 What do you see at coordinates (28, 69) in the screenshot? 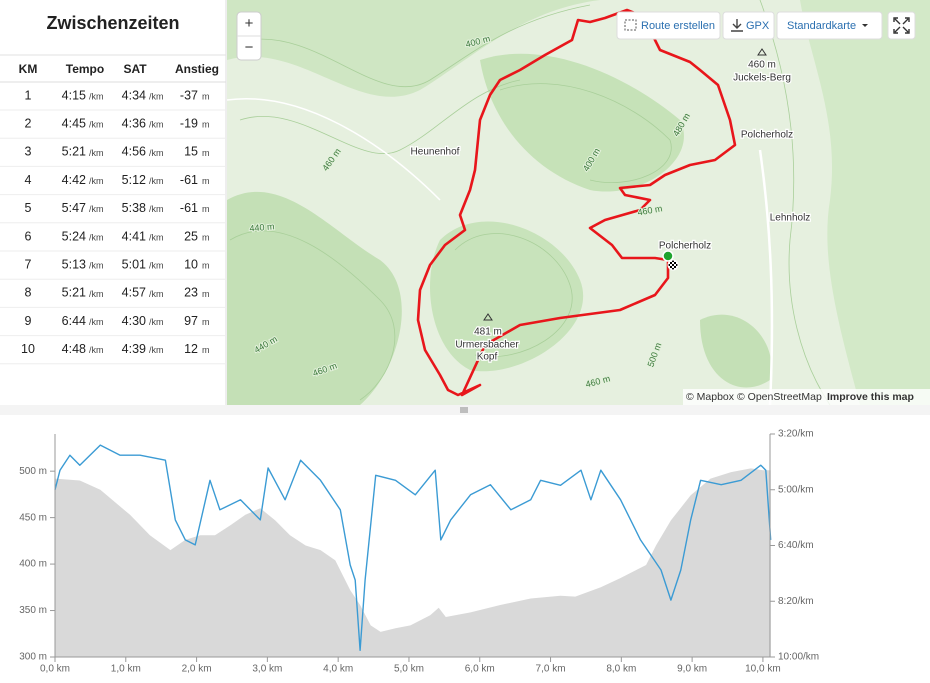
I see `column-header: KM` at bounding box center [28, 69].